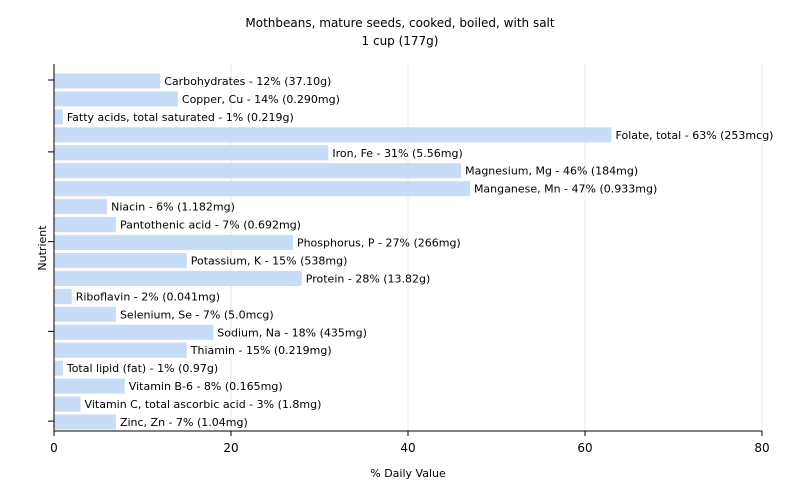  Describe the element at coordinates (184, 422) in the screenshot. I see `bar-label: Zinc, Zn - 7% (1.04mg)` at that location.